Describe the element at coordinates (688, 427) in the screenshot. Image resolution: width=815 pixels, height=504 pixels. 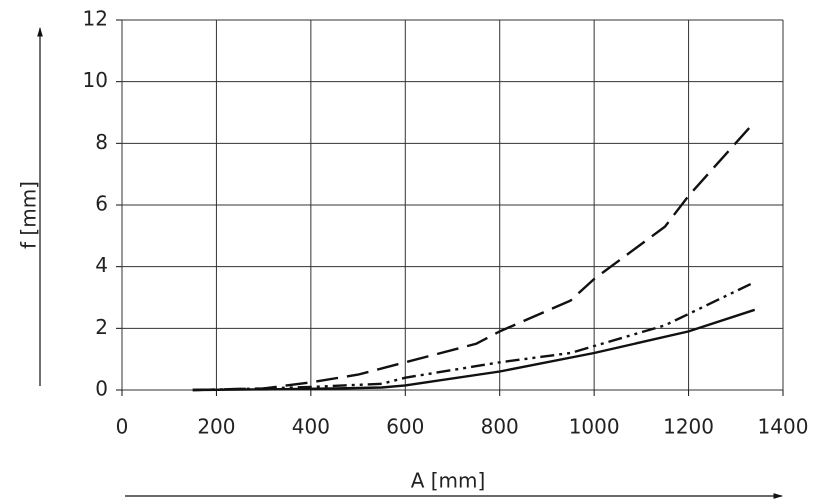
I see `x-tick-label: 1200` at that location.